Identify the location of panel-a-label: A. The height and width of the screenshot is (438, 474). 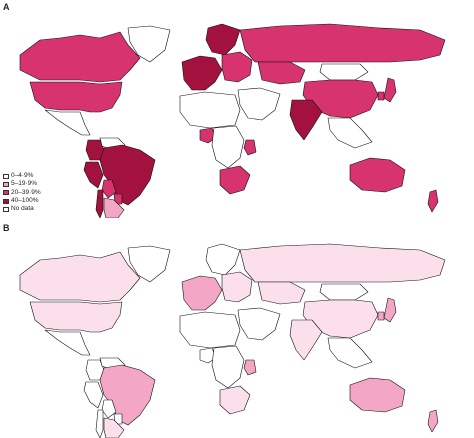
(6, 7).